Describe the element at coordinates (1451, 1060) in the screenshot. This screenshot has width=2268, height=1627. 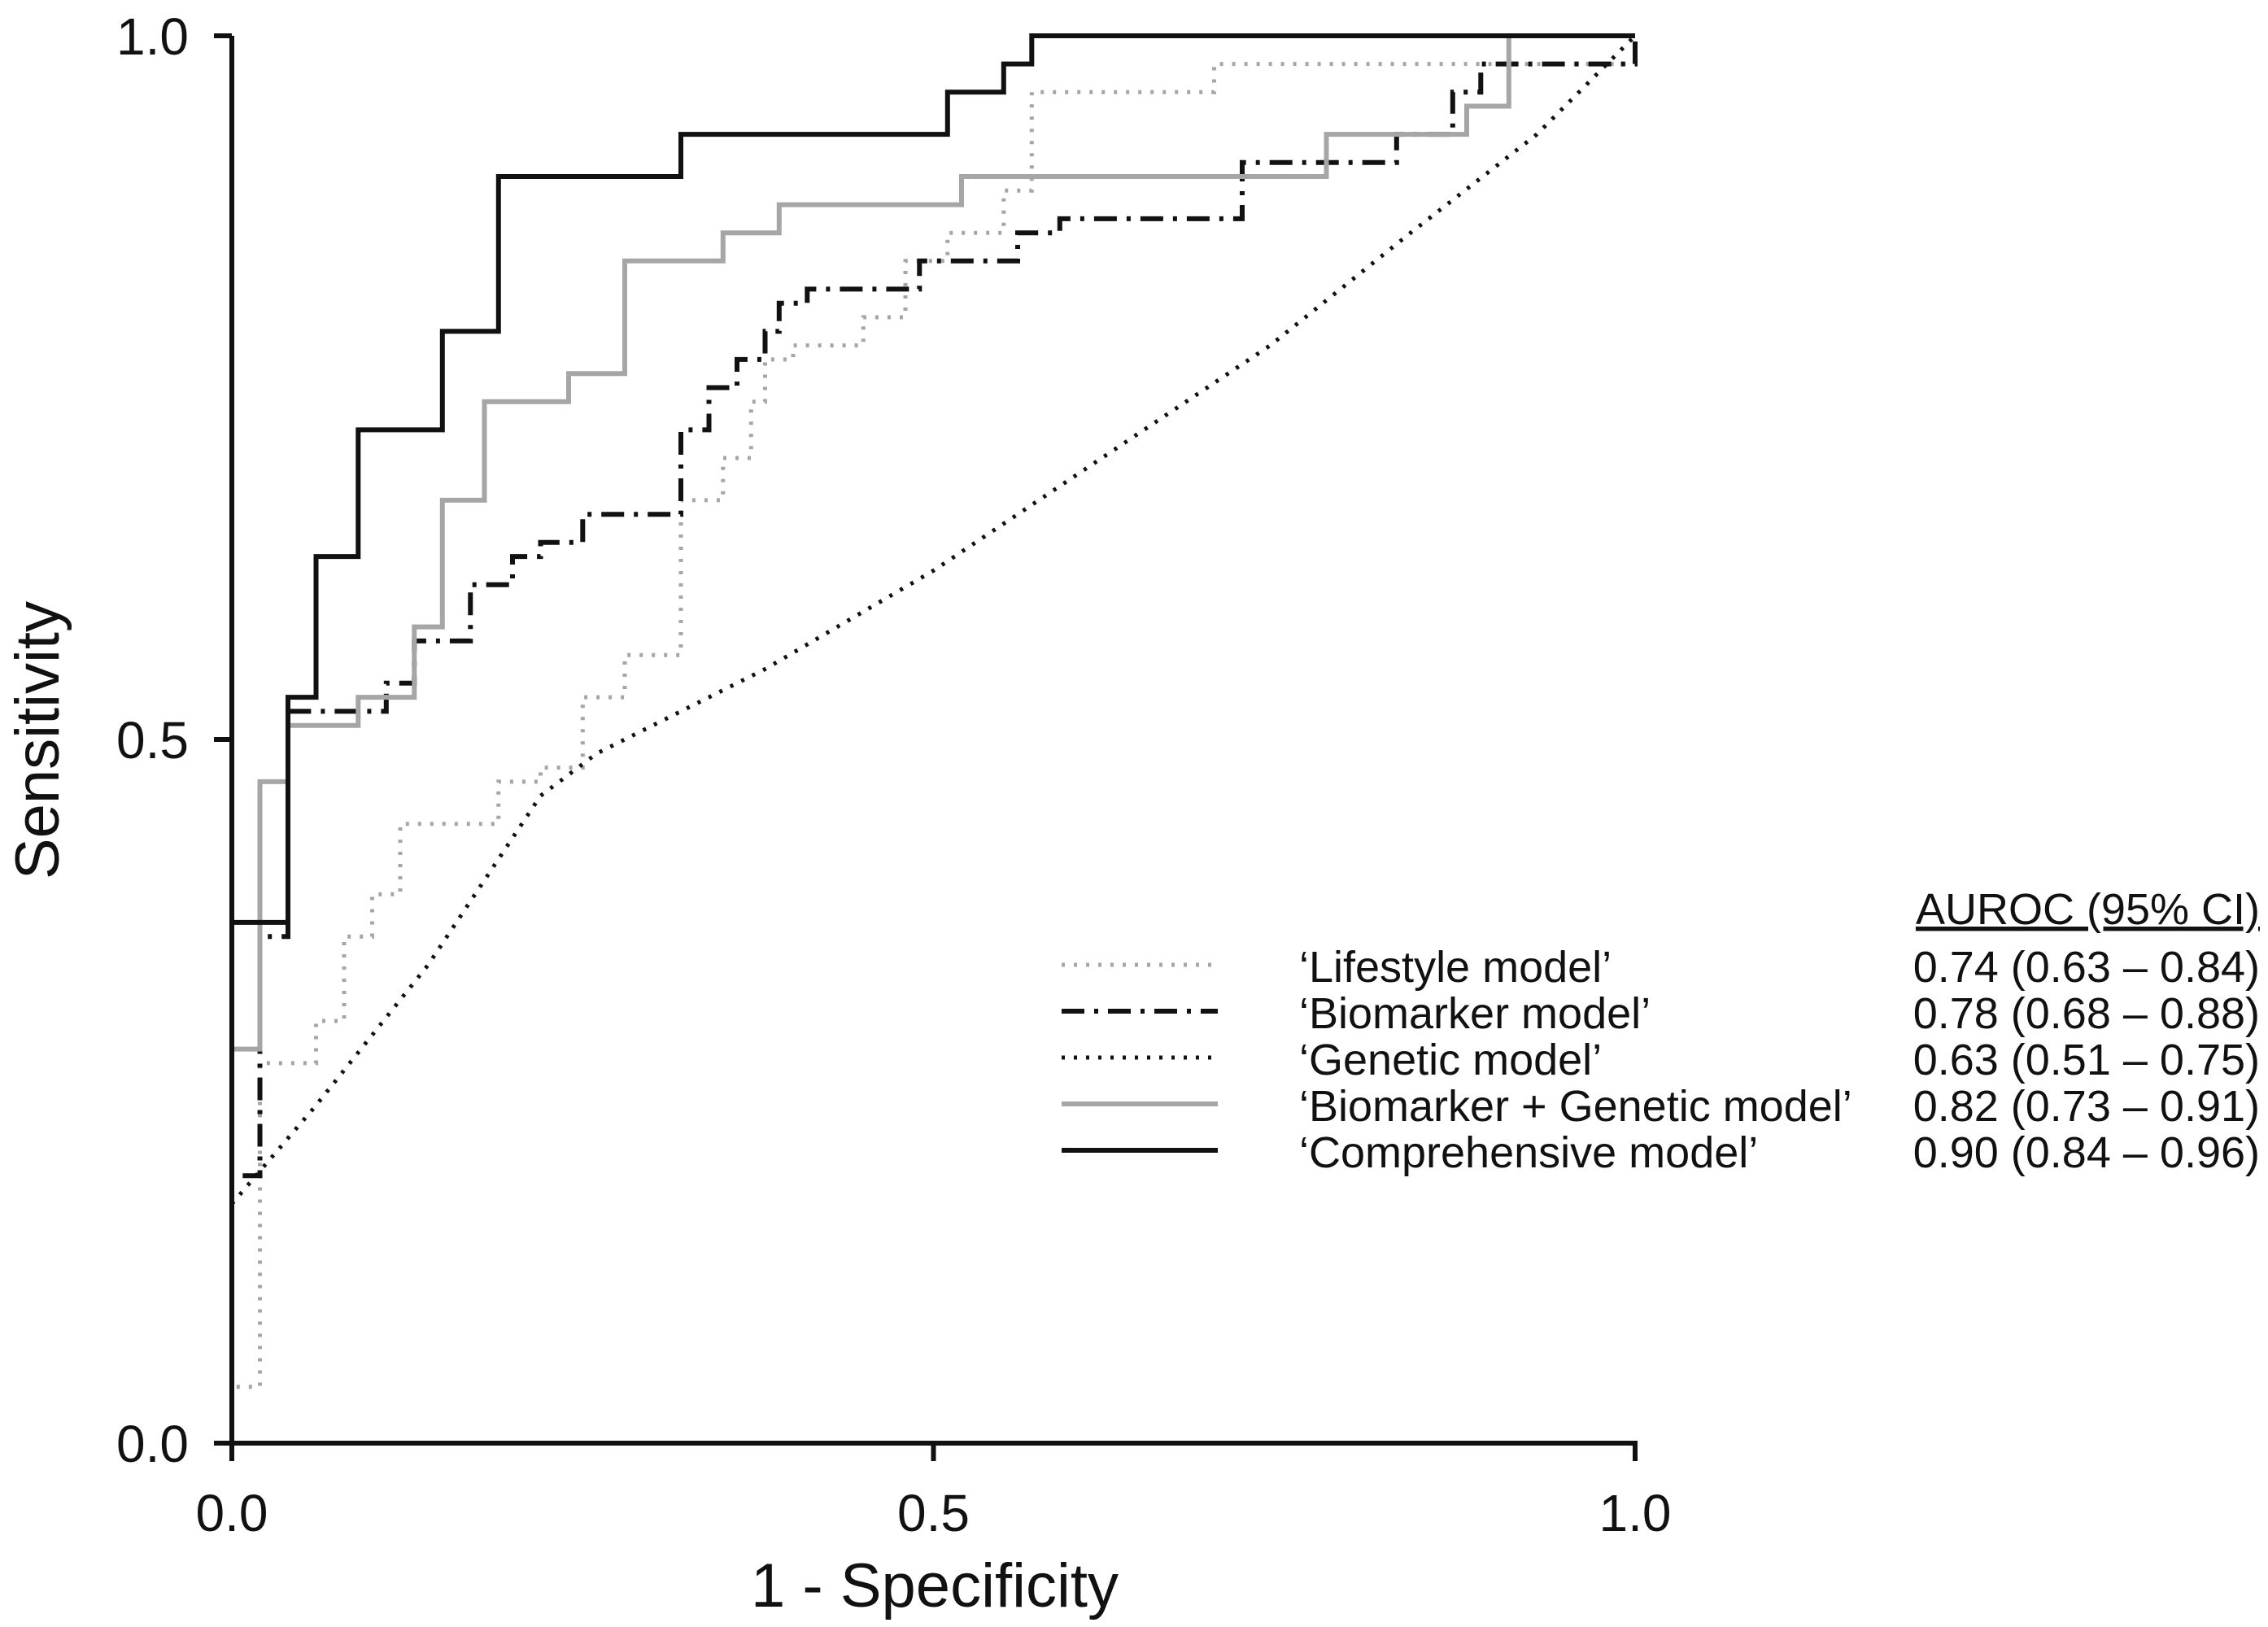
I see `legend-label-genetic: ‘Genetic model’` at that location.